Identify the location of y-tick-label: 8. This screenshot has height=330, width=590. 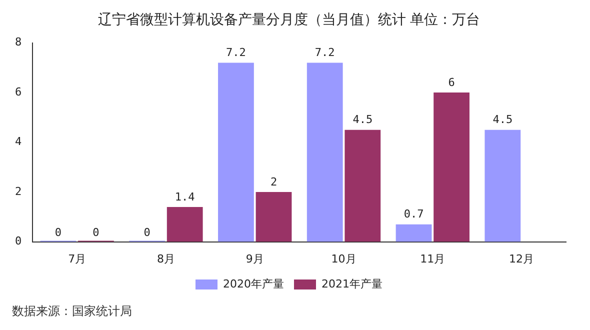
(18, 42).